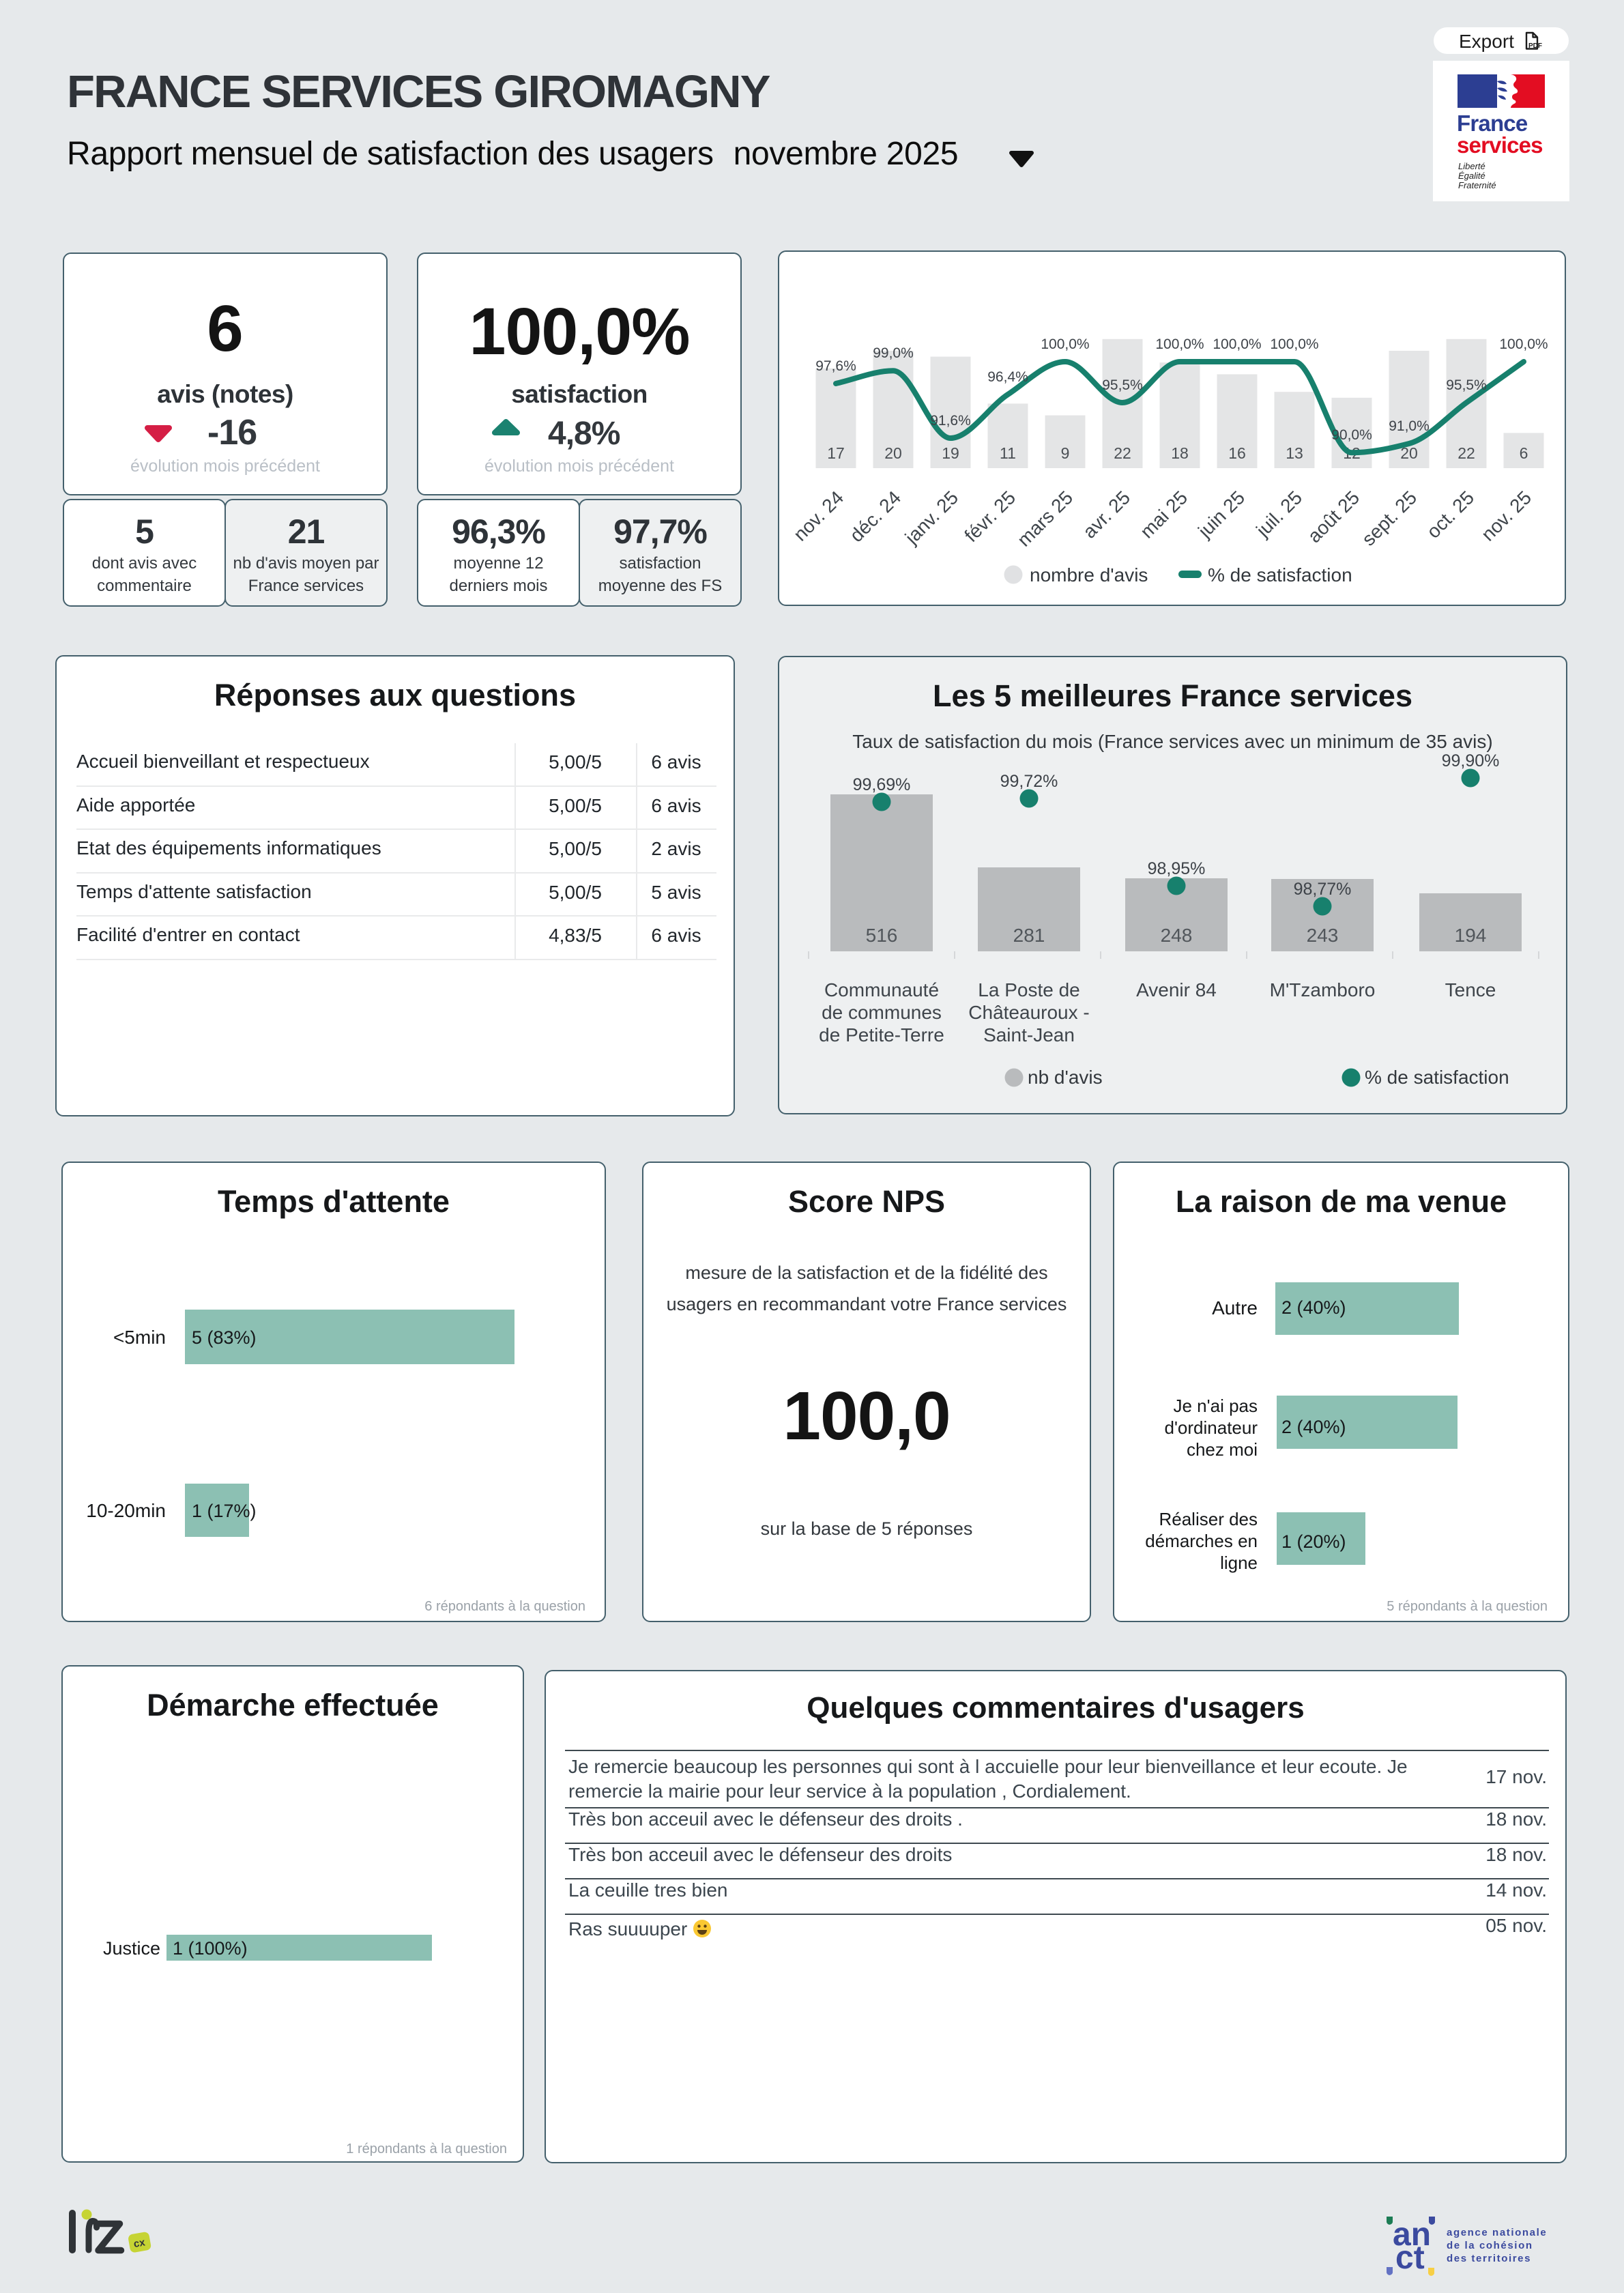  I want to click on svg-text: 17, so click(836, 453).